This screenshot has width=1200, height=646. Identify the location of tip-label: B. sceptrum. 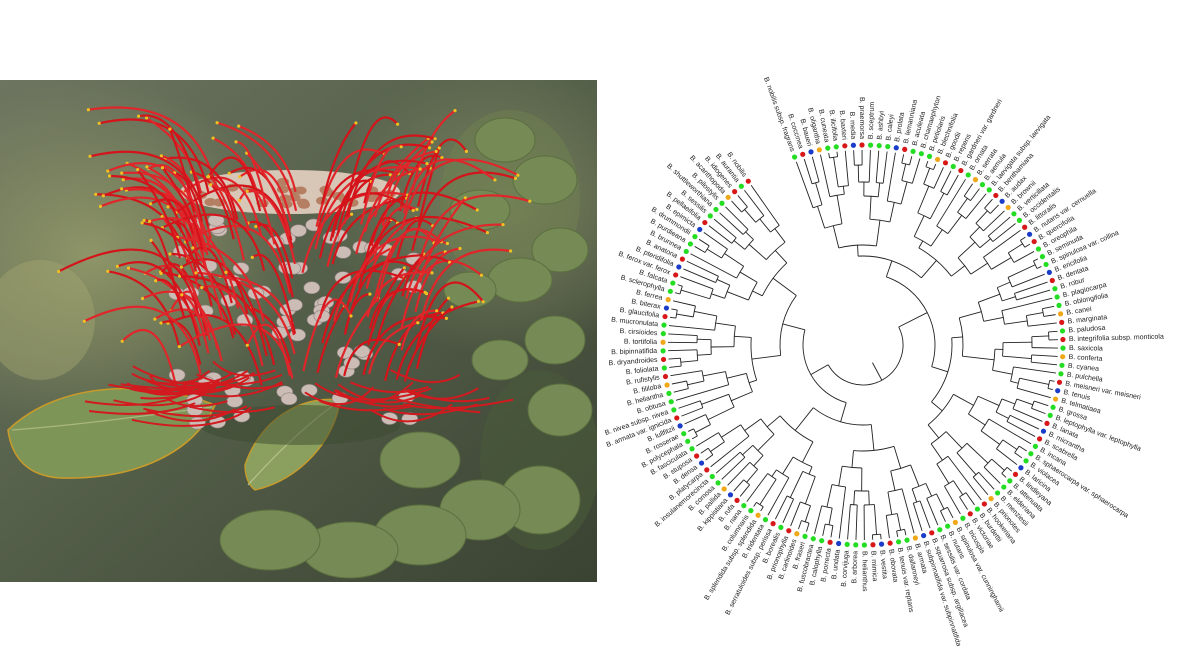
(872, 121).